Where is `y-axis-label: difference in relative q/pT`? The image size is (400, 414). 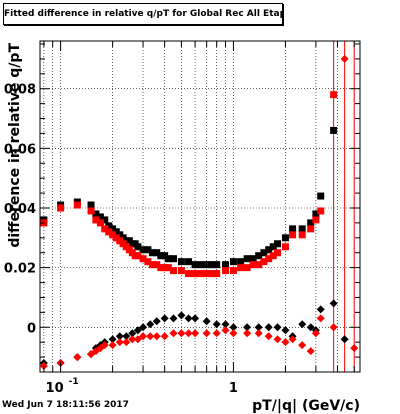
y-axis-label: difference in relative q/pT is located at coordinates (15, 145).